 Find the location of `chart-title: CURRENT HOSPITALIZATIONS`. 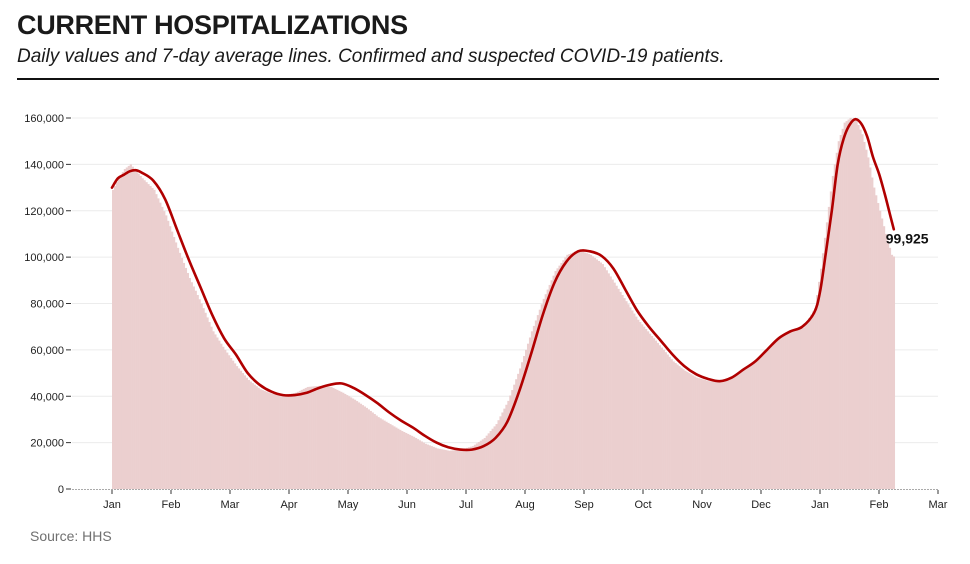

chart-title: CURRENT HOSPITALIZATIONS is located at coordinates (212, 25).